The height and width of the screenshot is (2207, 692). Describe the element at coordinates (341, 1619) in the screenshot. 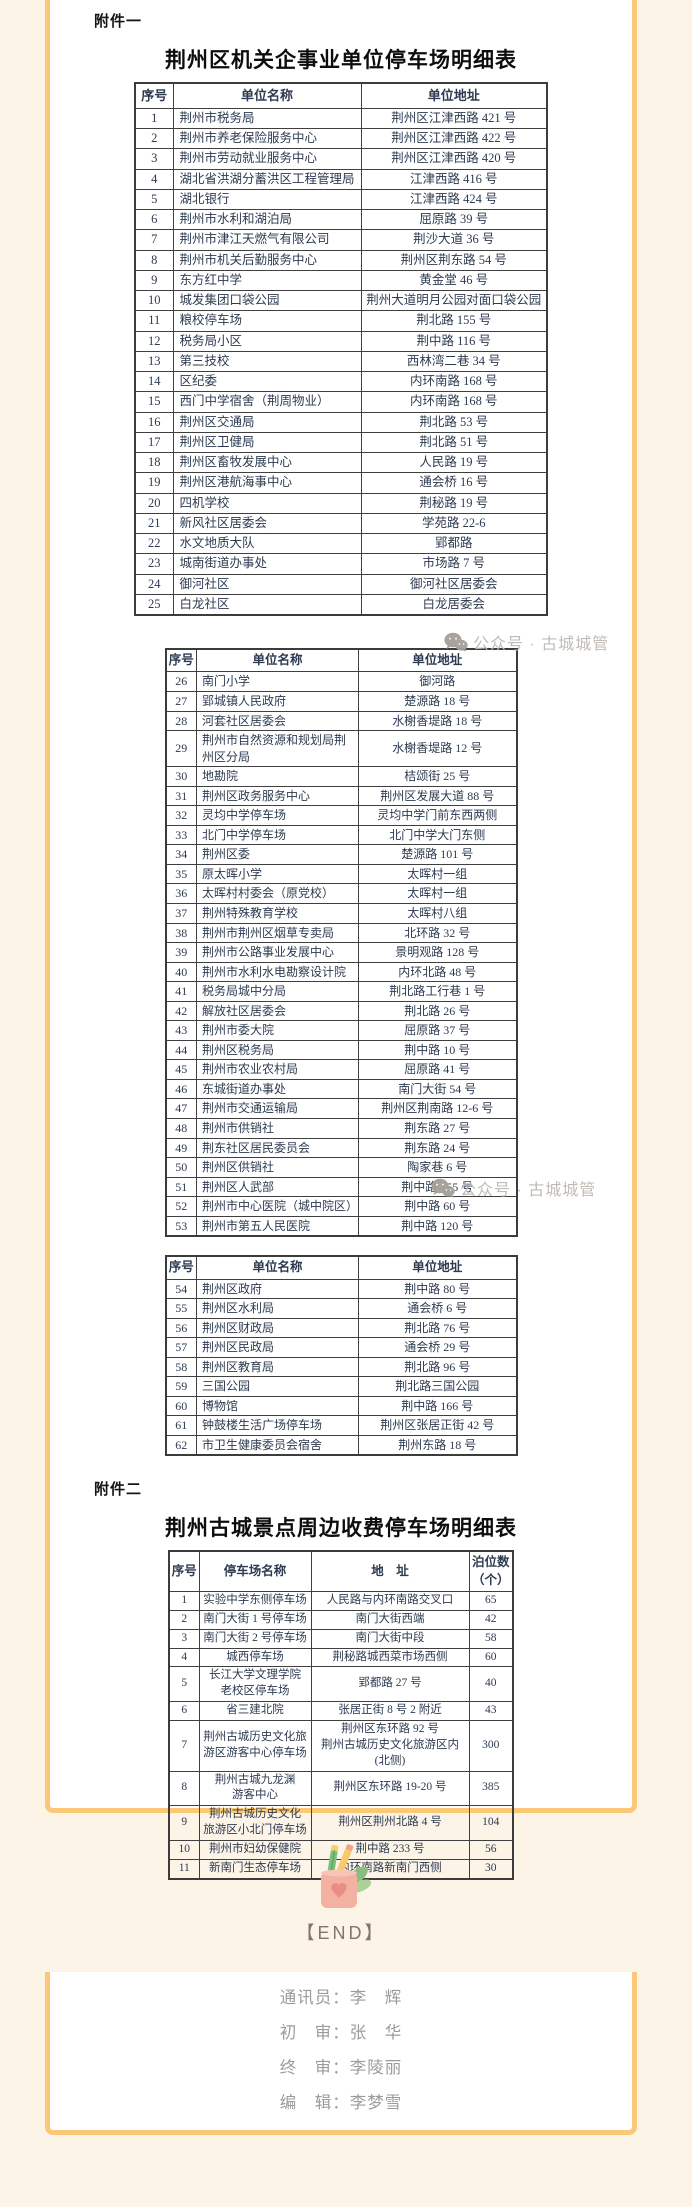

I see `table-row: 2 南门大街 1 号停车场 南门大街西端 42` at that location.